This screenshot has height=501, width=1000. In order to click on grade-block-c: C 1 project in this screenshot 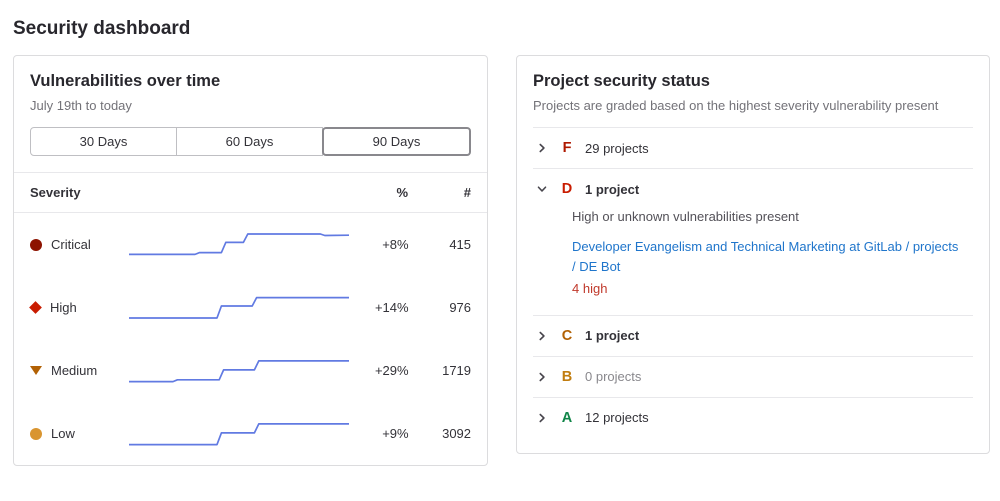, I will do `click(753, 336)`.